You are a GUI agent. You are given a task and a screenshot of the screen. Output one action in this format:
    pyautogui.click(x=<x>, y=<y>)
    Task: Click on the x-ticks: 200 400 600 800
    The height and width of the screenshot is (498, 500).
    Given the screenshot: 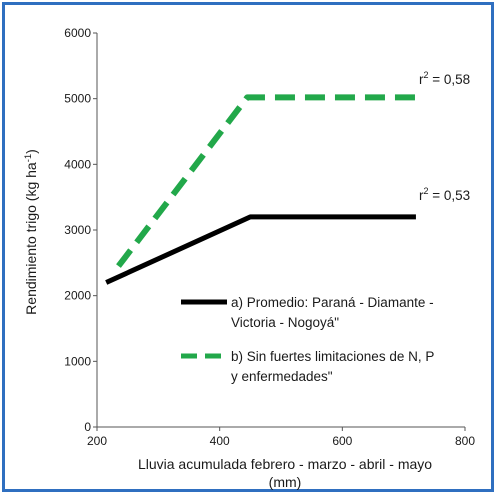 What is the action you would take?
    pyautogui.click(x=281, y=437)
    